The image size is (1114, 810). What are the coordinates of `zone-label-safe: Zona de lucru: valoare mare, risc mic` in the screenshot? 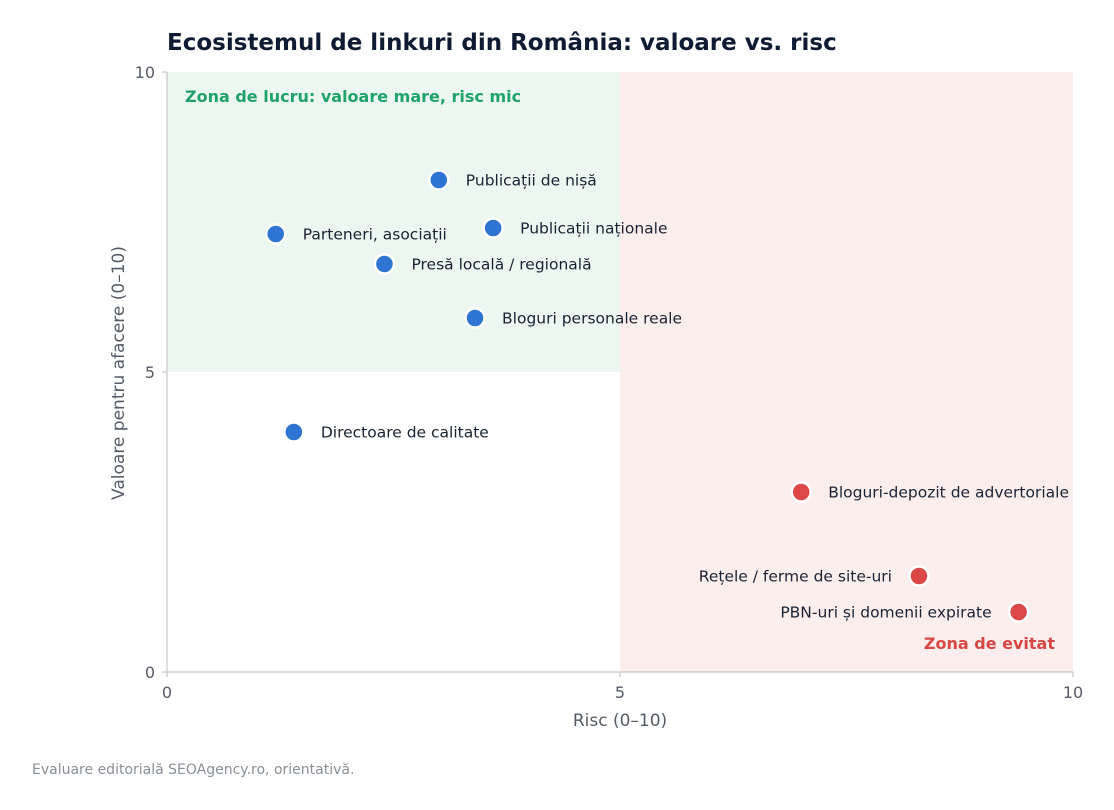 It's located at (353, 96).